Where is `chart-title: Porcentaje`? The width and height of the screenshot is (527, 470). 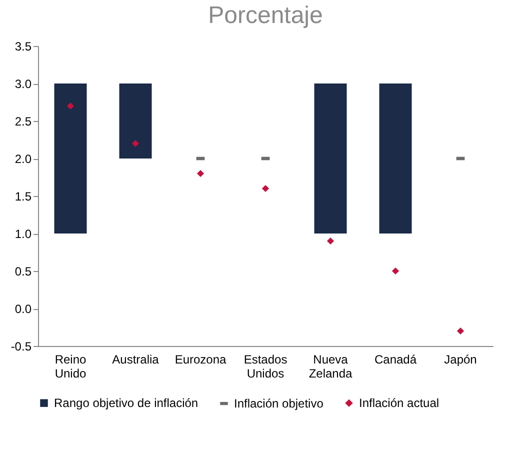 chart-title: Porcentaje is located at coordinates (265, 15).